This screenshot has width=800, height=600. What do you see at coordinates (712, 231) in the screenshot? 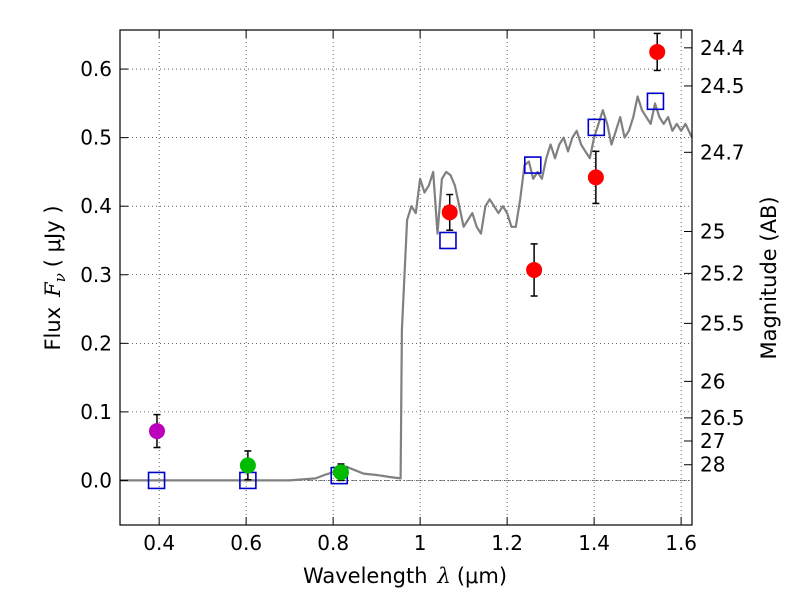
I see `mag-tick-label: 25` at bounding box center [712, 231].